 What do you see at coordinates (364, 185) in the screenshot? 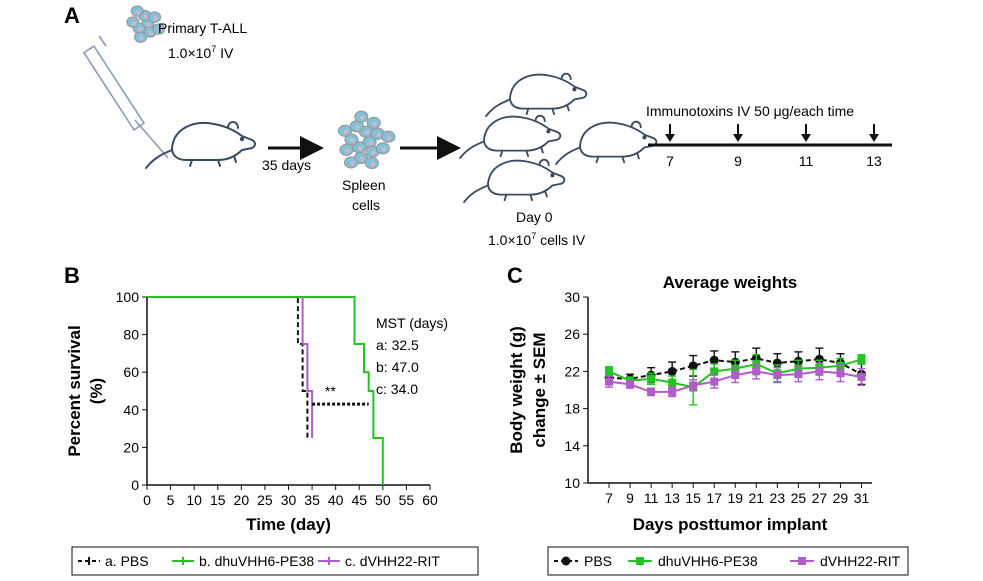
I see `spleen-label-line1: Spleen` at bounding box center [364, 185].